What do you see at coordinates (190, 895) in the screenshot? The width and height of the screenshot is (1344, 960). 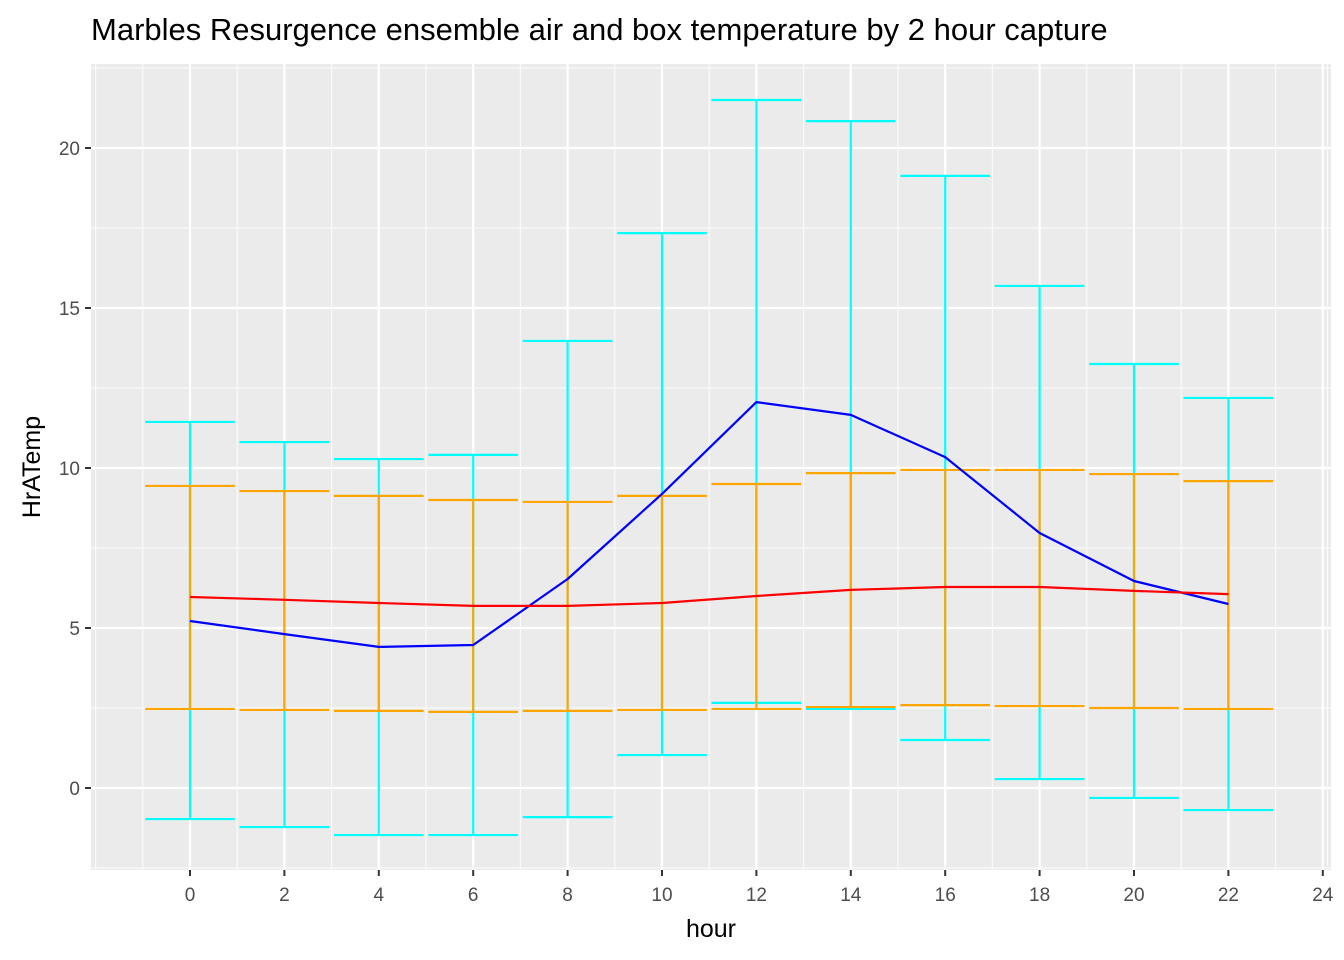 I see `x-tick-label: 0` at bounding box center [190, 895].